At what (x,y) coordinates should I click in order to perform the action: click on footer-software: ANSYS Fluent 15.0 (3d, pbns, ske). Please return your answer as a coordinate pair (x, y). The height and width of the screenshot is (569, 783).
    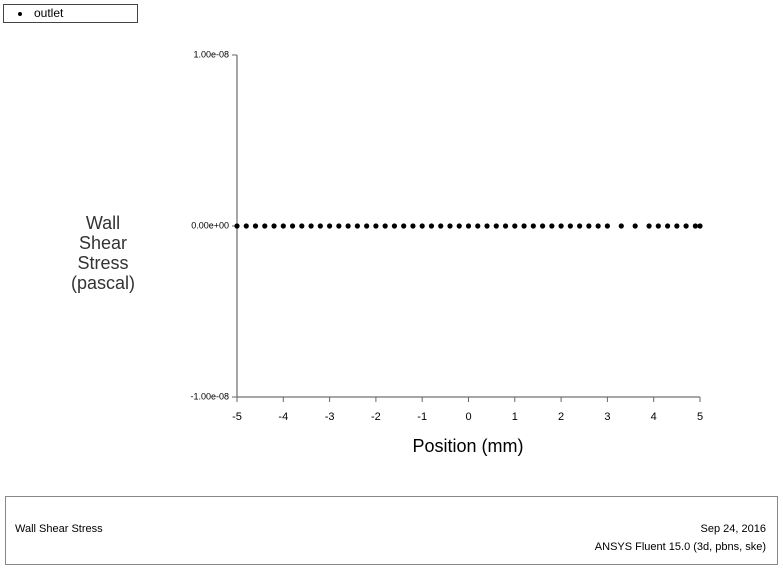
    Looking at the image, I should click on (680, 547).